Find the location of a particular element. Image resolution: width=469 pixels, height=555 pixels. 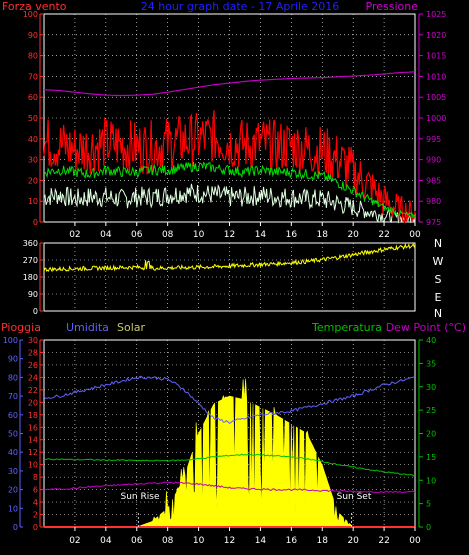

humidity-tick-label: 90 is located at coordinates (13, 359).